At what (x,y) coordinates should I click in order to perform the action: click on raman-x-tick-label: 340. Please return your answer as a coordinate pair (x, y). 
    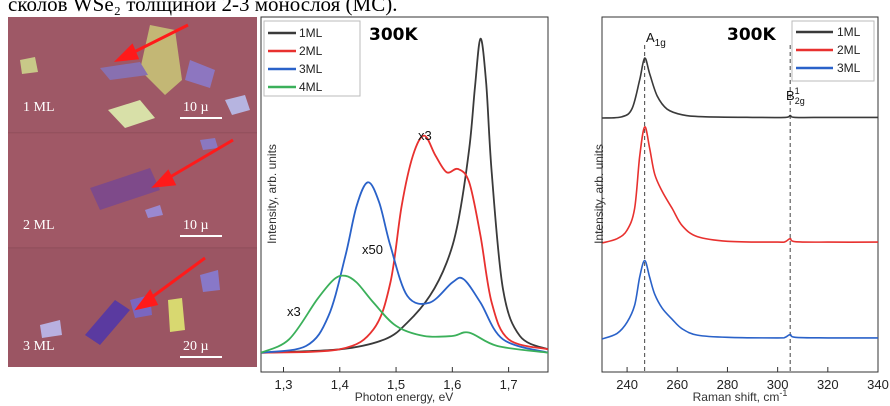
    Looking at the image, I should click on (878, 384).